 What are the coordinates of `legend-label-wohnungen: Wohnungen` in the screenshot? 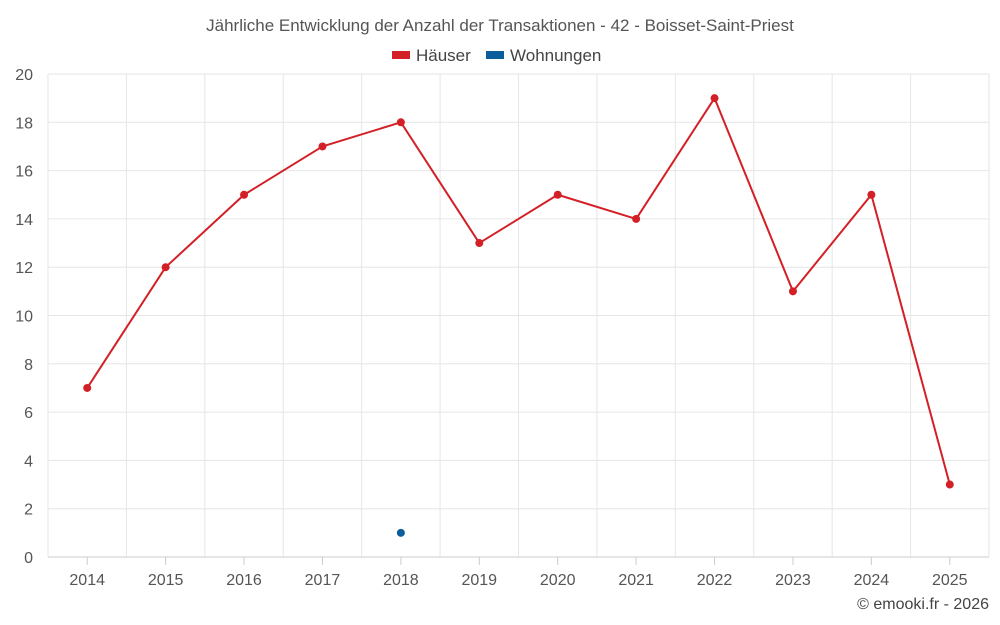 It's located at (555, 55).